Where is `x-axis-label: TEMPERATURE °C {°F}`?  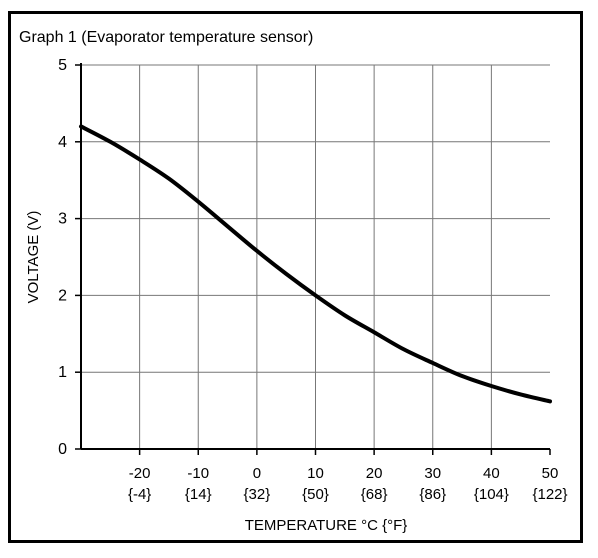
x-axis-label: TEMPERATURE °C {°F} is located at coordinates (326, 525).